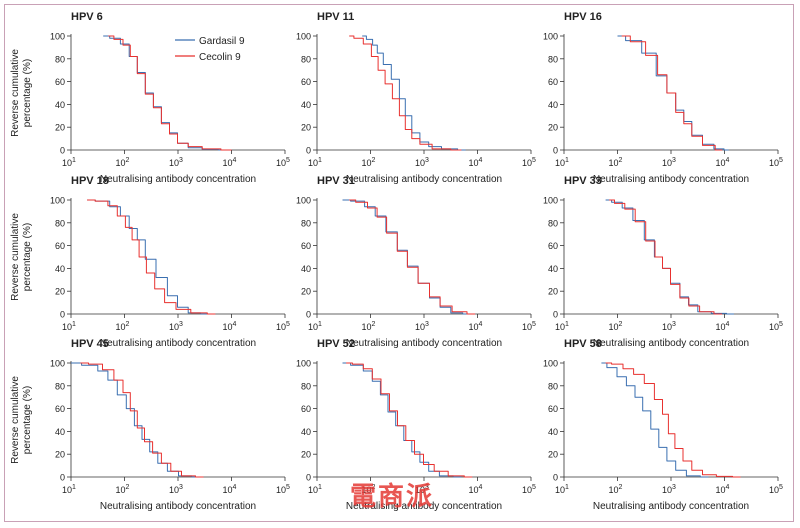  What do you see at coordinates (335, 17) in the screenshot?
I see `panel-title: HPV 11` at bounding box center [335, 17].